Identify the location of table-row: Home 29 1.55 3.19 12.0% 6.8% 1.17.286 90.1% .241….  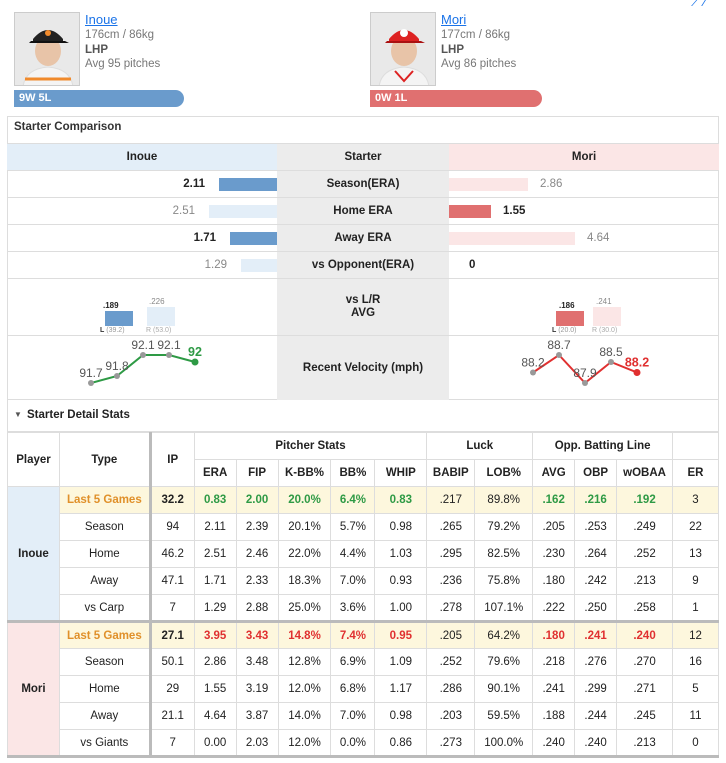
(363, 689).